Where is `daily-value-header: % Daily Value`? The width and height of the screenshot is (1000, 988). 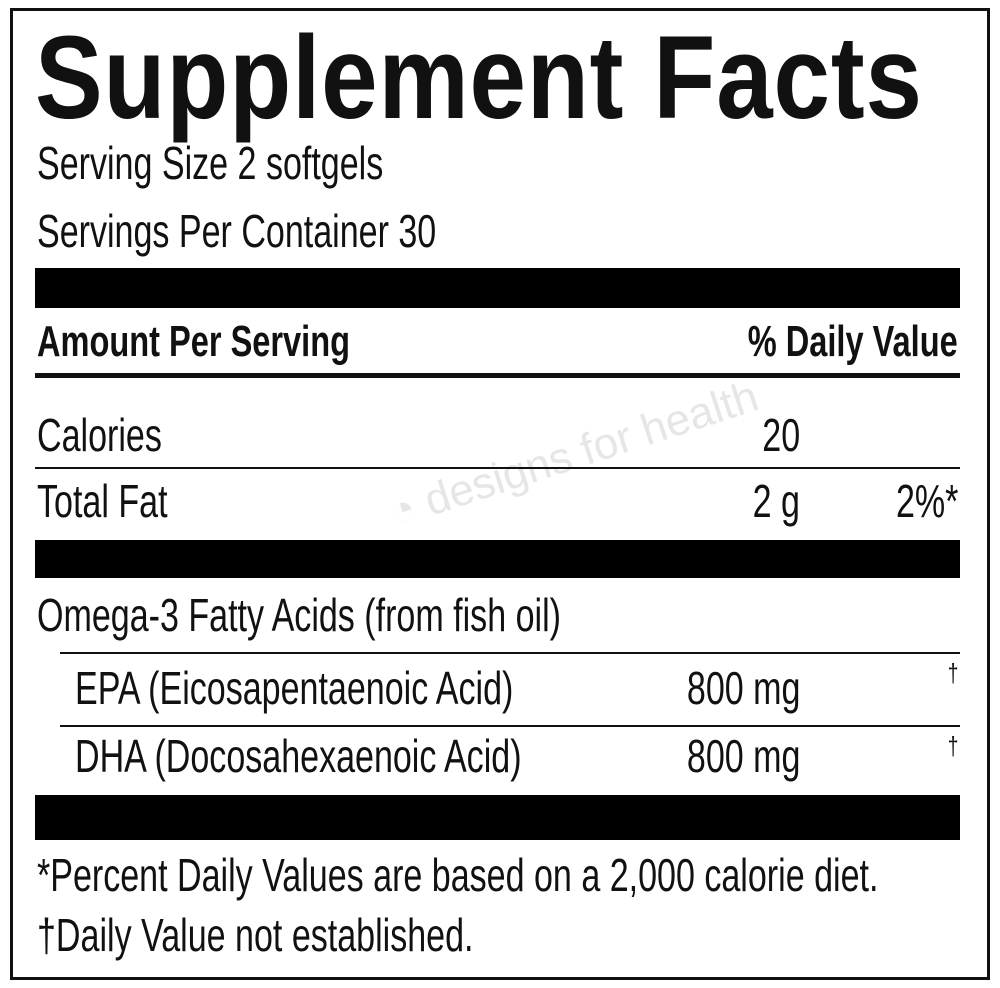
daily-value-header: % Daily Value is located at coordinates (853, 341).